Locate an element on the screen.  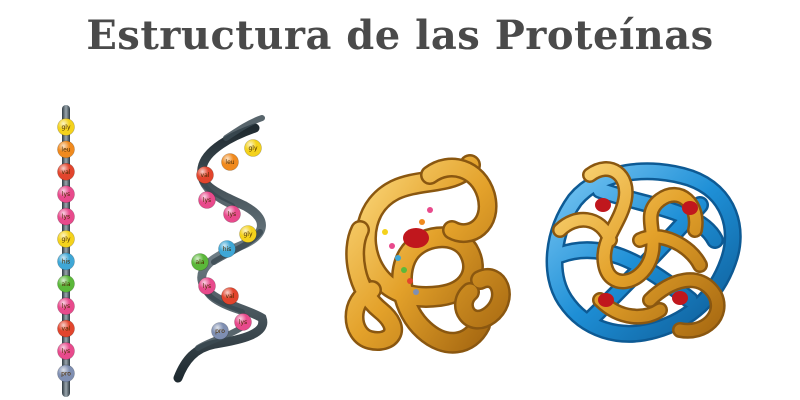
primary-beads: gly leu val lys lys gly his ala lys val lys pro is located at coordinates (66, 250).